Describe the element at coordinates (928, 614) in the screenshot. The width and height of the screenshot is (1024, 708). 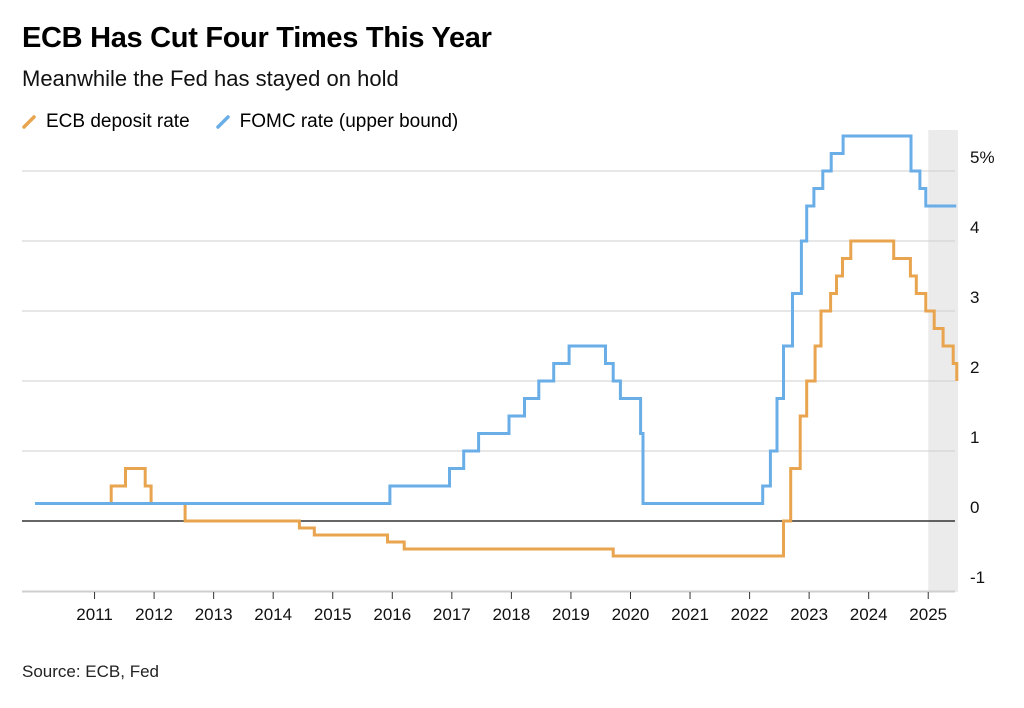
I see `x-tick-label: 2025` at that location.